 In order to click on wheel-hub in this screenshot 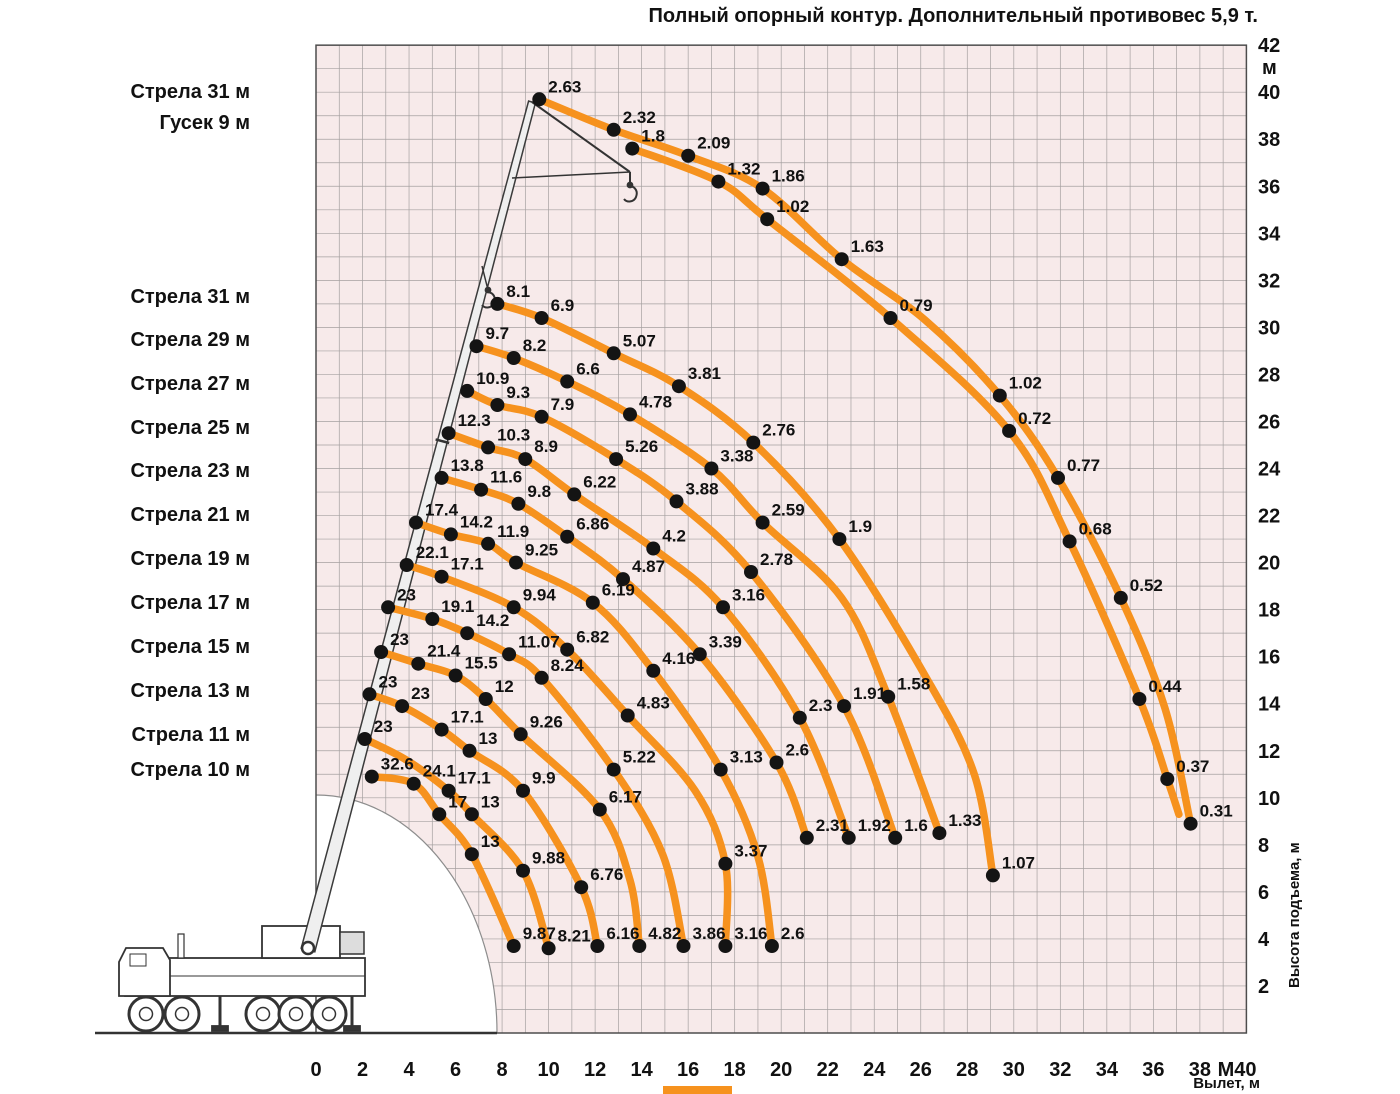, I will do `click(263, 1014)`.